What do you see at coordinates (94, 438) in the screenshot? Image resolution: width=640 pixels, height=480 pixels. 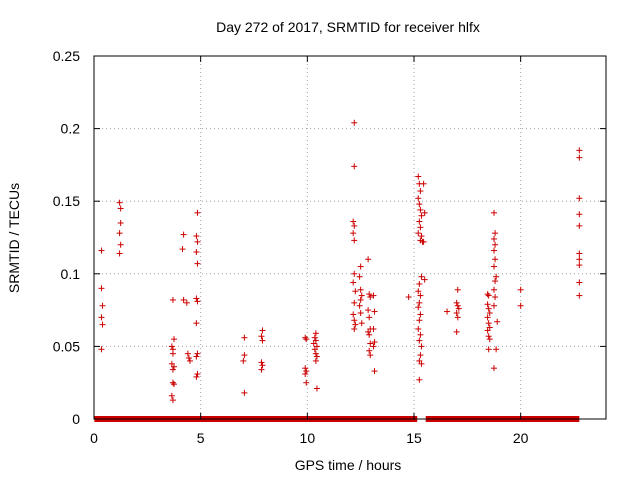 I see `x-tick-label: 0` at bounding box center [94, 438].